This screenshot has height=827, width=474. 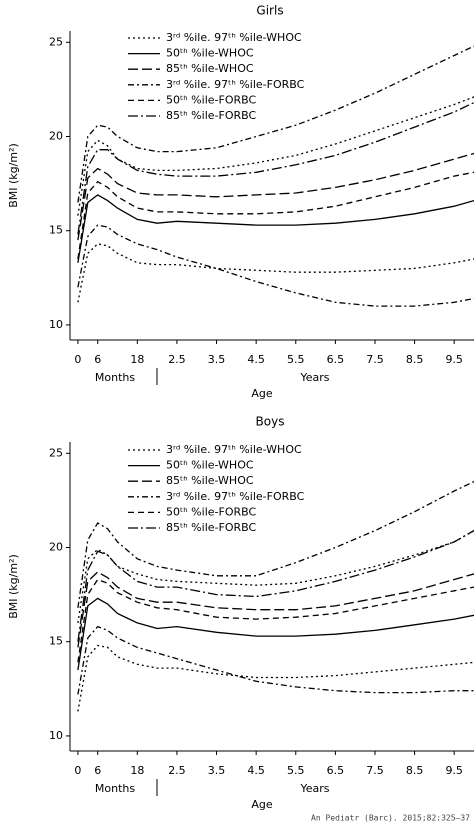 What do you see at coordinates (270, 422) in the screenshot?
I see `chart-title: Boys` at bounding box center [270, 422].